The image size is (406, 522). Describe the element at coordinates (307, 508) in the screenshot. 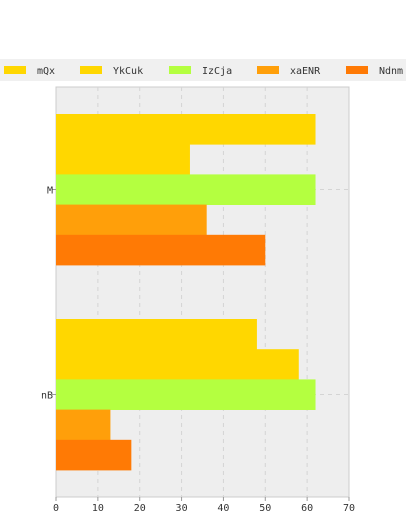

I see `x-tick-label: 60` at that location.